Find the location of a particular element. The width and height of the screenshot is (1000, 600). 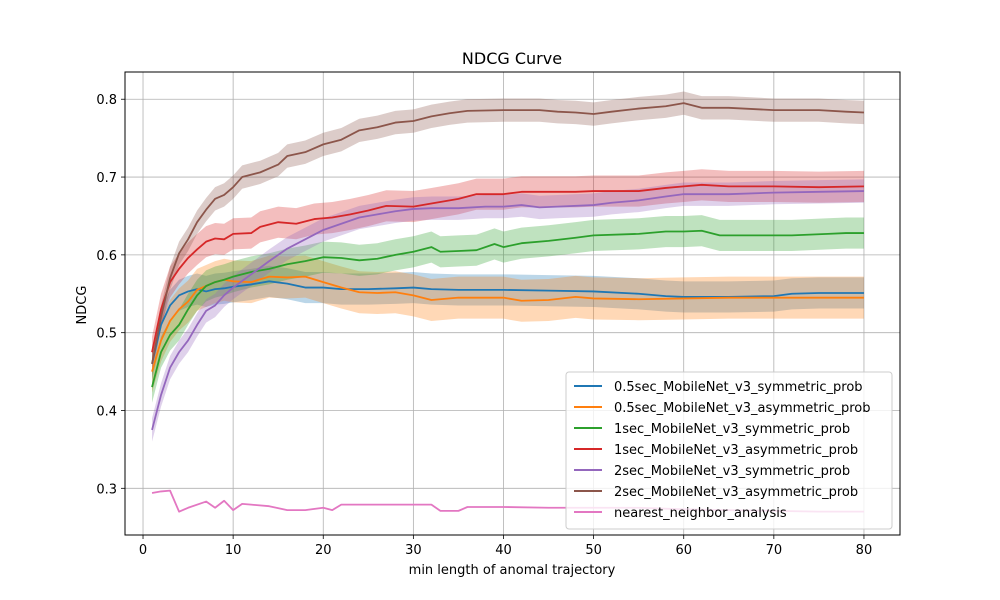

legend-entry: 2sec_MobileNet_v3_symmetric_prob is located at coordinates (732, 471).